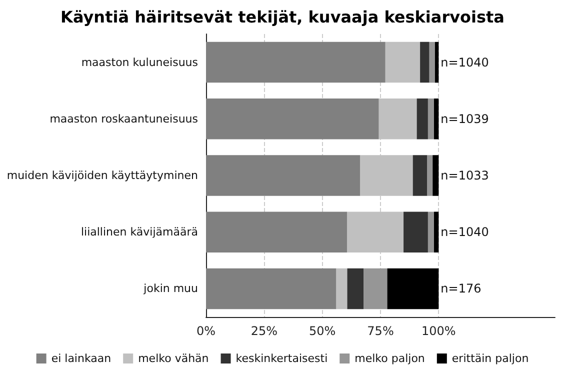  What do you see at coordinates (139, 232) in the screenshot?
I see `y-tick-label: liiallinen kävijämäärä` at bounding box center [139, 232].